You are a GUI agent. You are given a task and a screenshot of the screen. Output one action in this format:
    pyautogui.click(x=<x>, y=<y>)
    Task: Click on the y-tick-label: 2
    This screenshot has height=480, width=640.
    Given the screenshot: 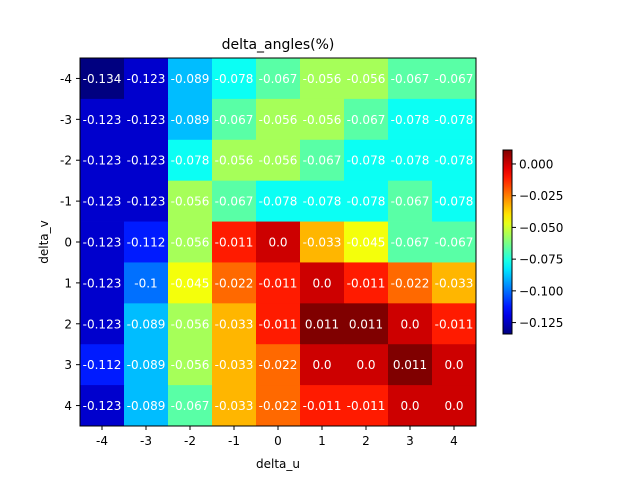 What is the action you would take?
    pyautogui.click(x=68, y=324)
    